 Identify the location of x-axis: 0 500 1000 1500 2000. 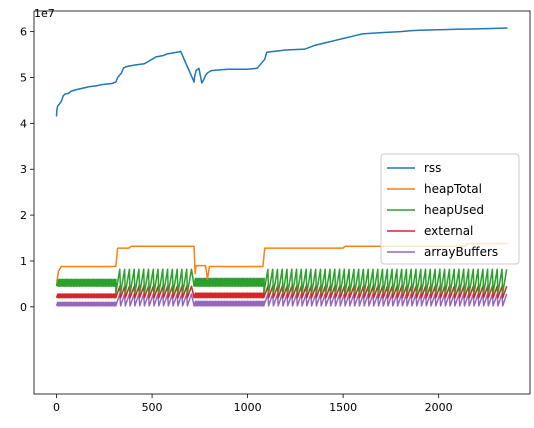
(253, 404).